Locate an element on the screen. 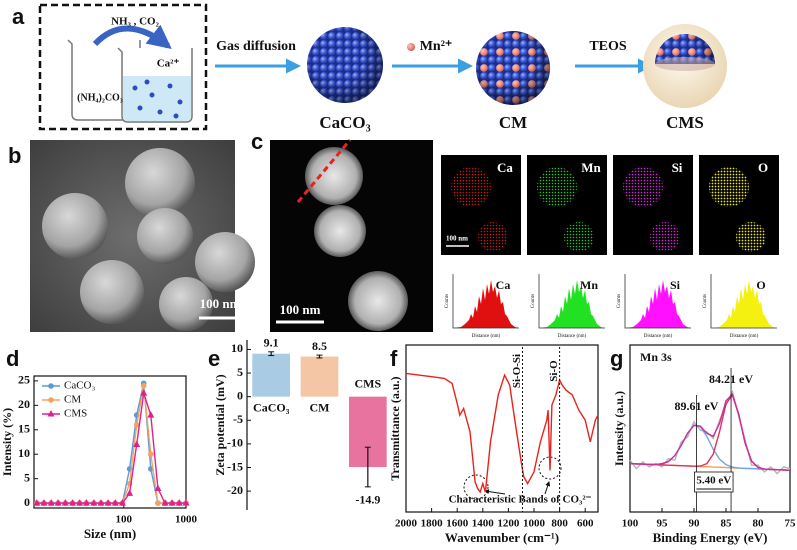 Image resolution: width=797 pixels, height=550 pixels. legend-label: CMS is located at coordinates (75, 414).